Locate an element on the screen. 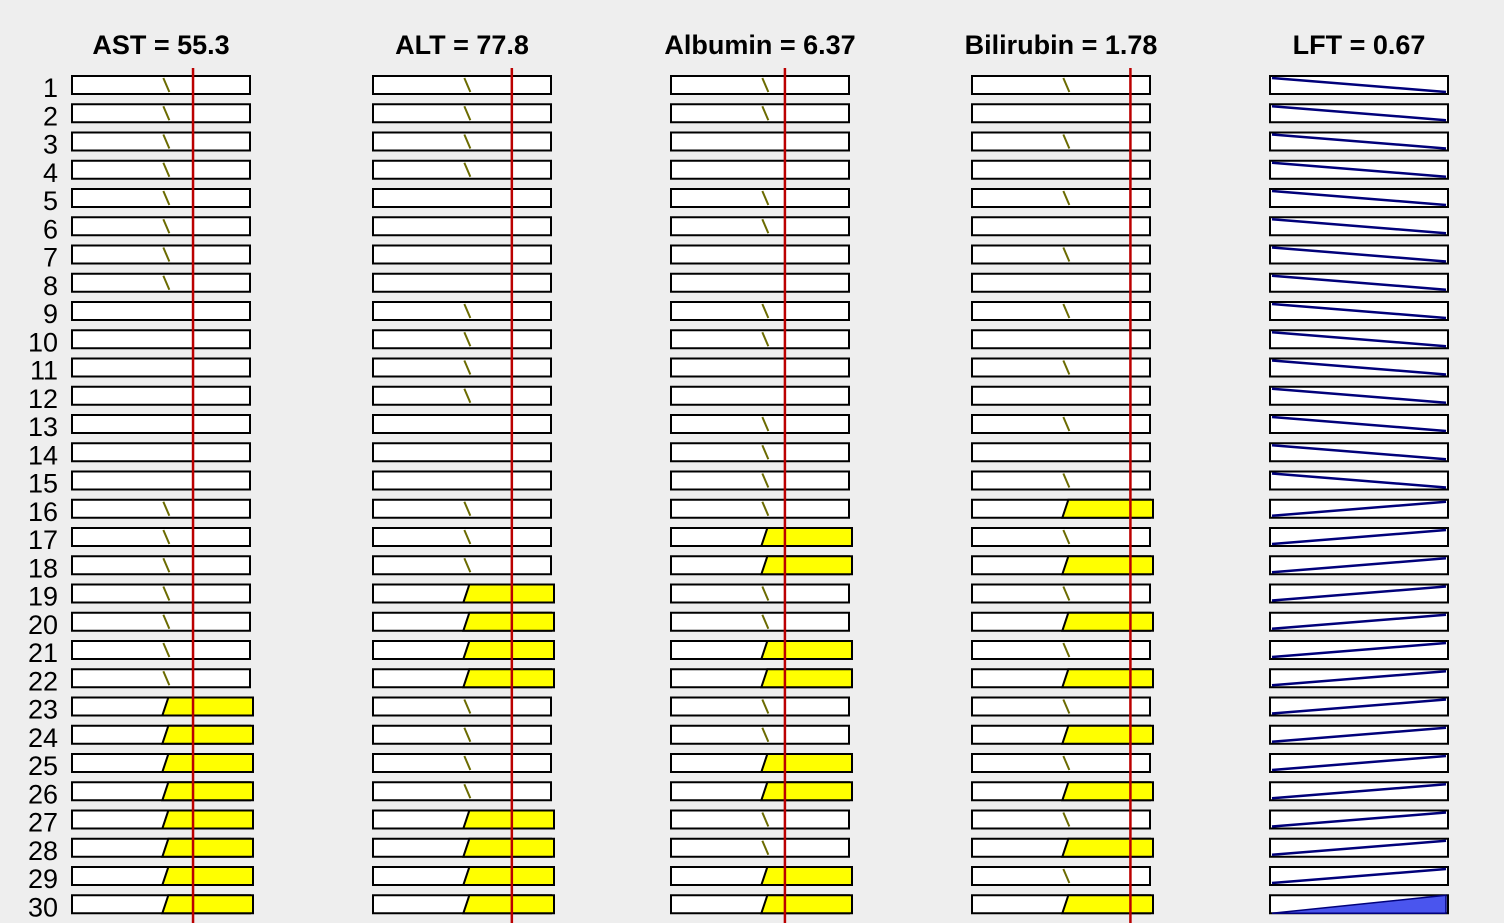 The width and height of the screenshot is (1504, 923). rule-number: 6 is located at coordinates (50, 229).